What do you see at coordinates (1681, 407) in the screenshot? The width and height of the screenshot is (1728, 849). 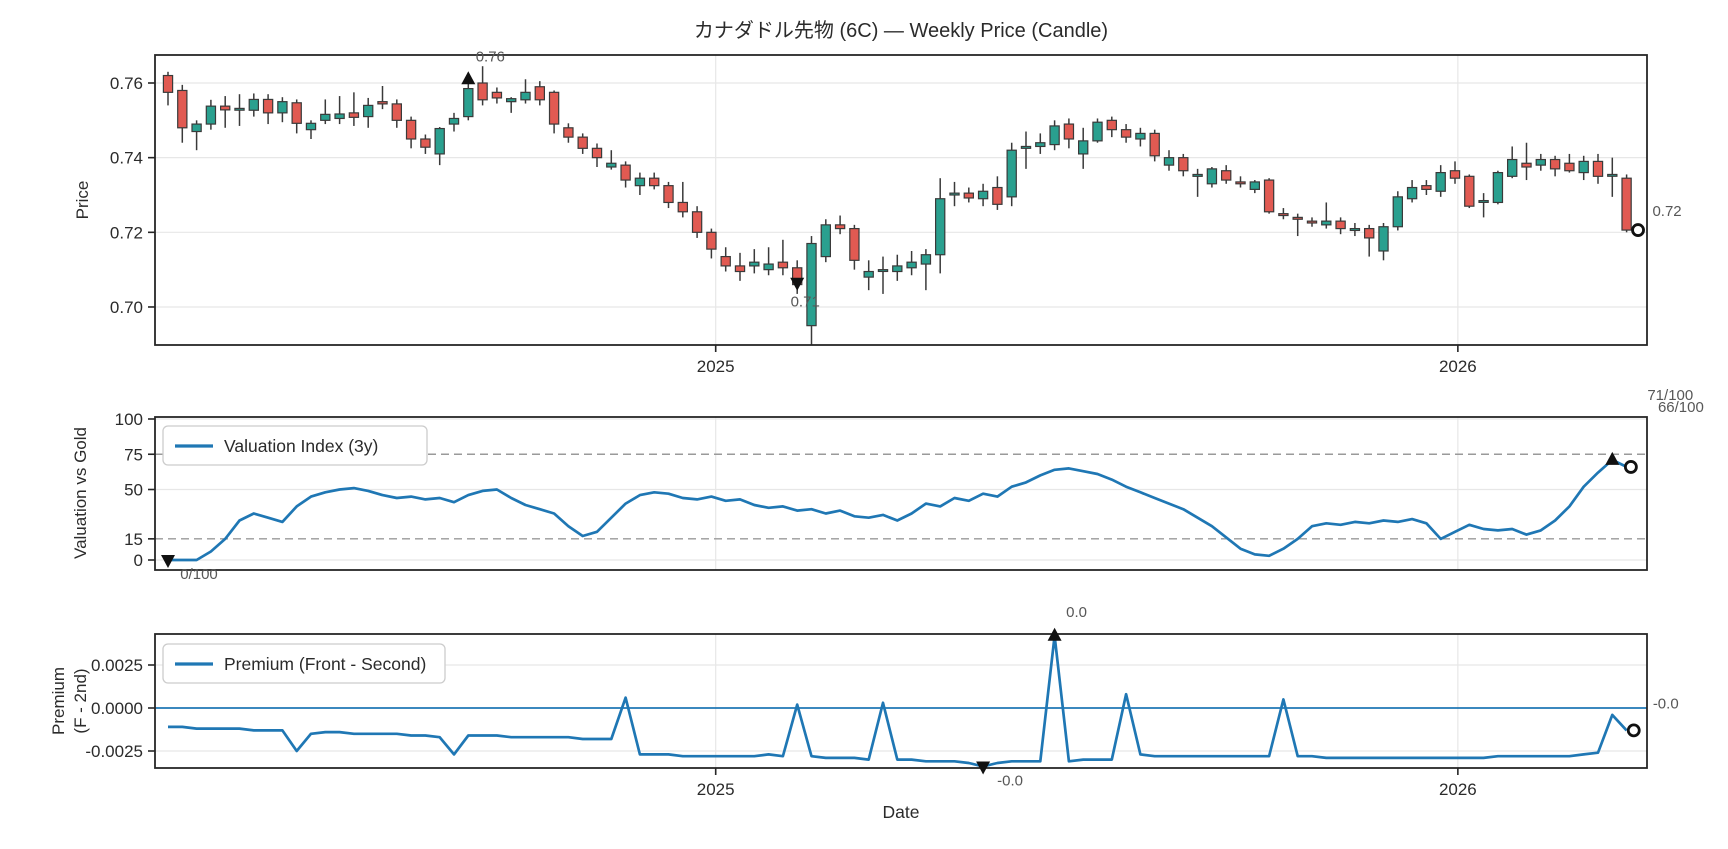 I see `valuation-annotation-label: 66/100` at bounding box center [1681, 407].